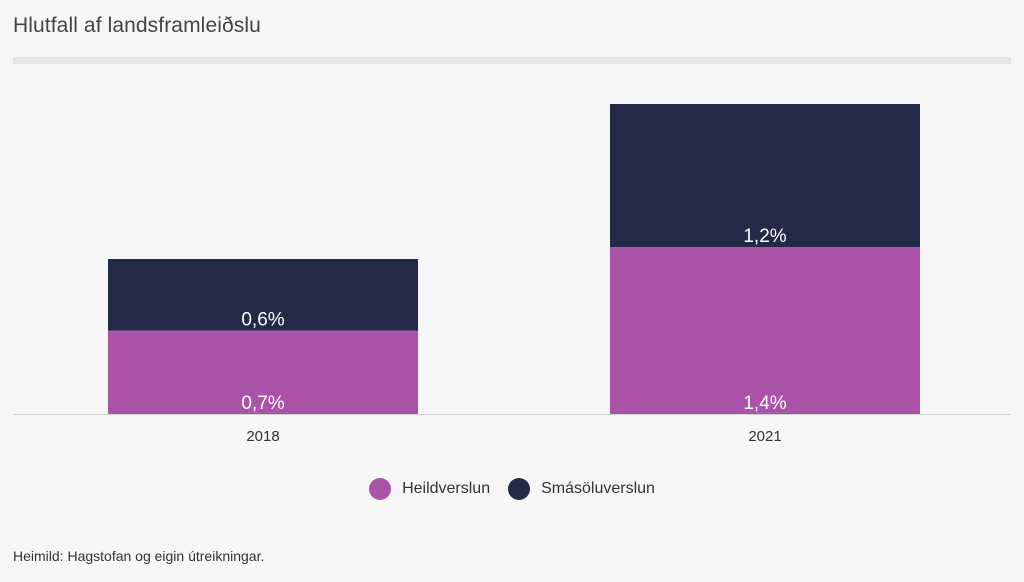  Describe the element at coordinates (263, 372) in the screenshot. I see `bar-heildverslun-2018` at that location.